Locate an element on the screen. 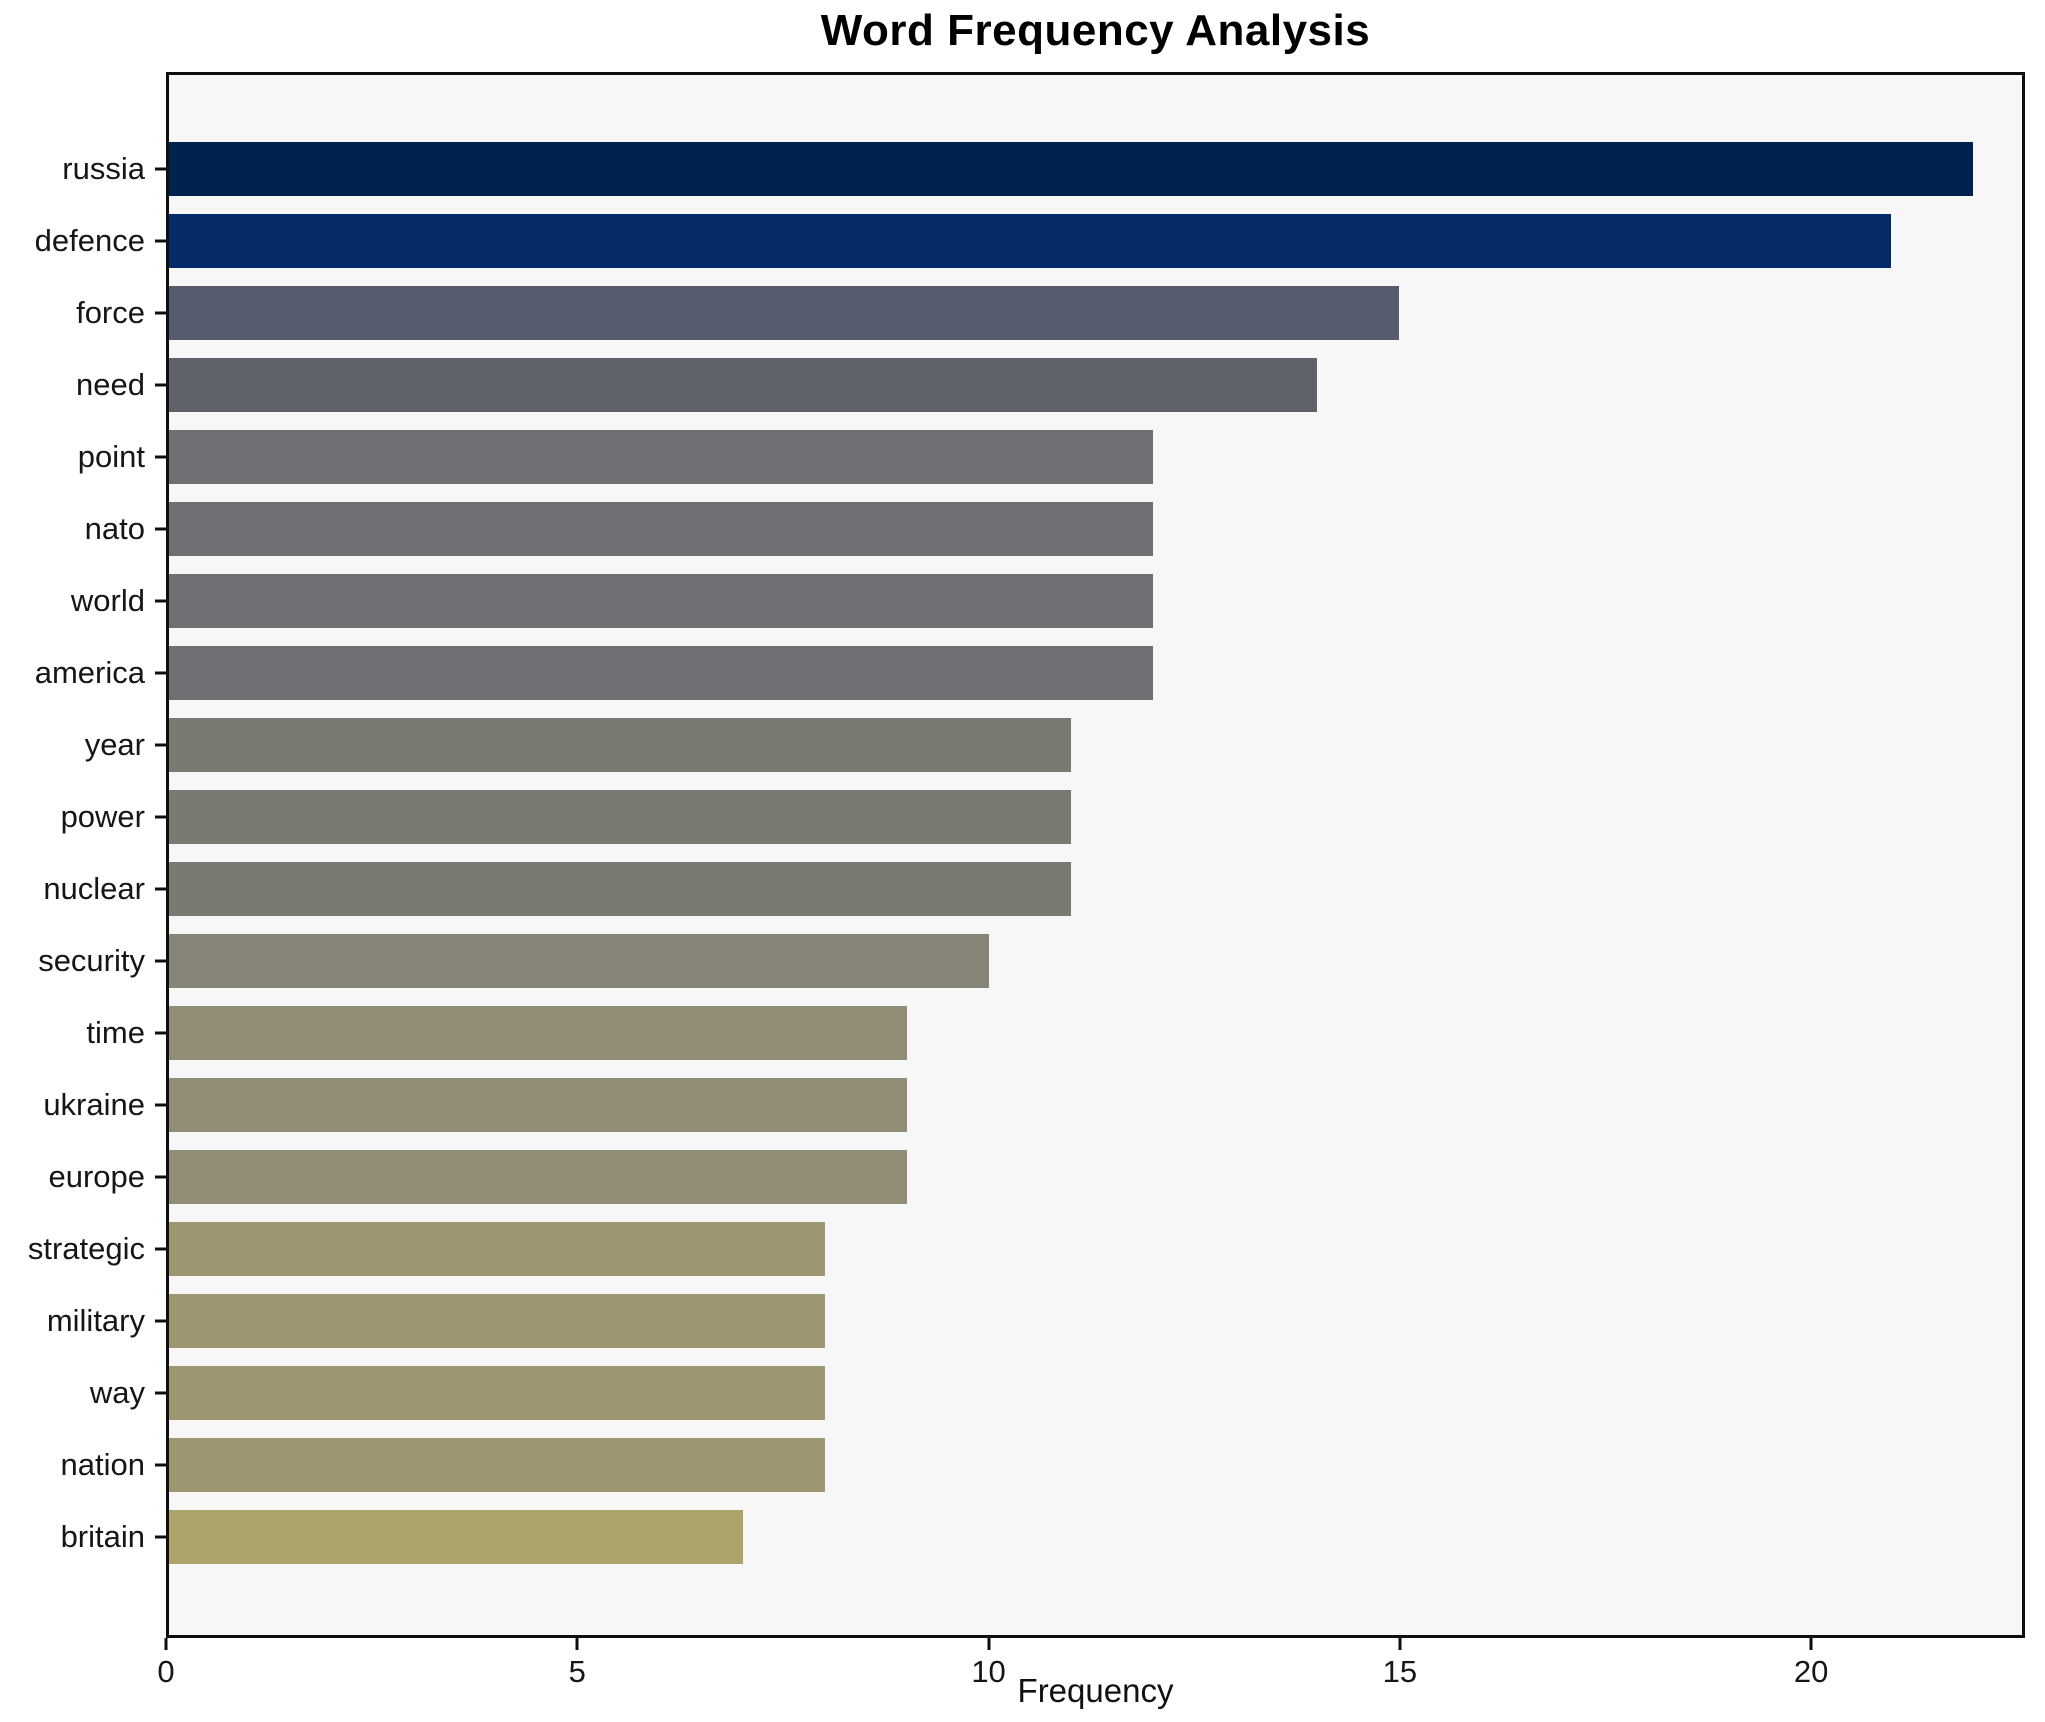 The width and height of the screenshot is (2045, 1722). bar-row: nuclear is located at coordinates (1032, 889).